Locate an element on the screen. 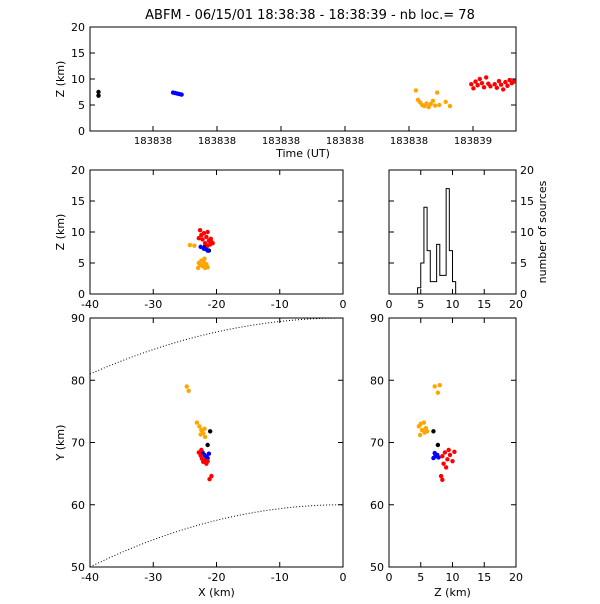 Image resolution: width=600 pixels, height=604 pixels. altitude-histogram-ytick-label: 15 is located at coordinates (527, 201).